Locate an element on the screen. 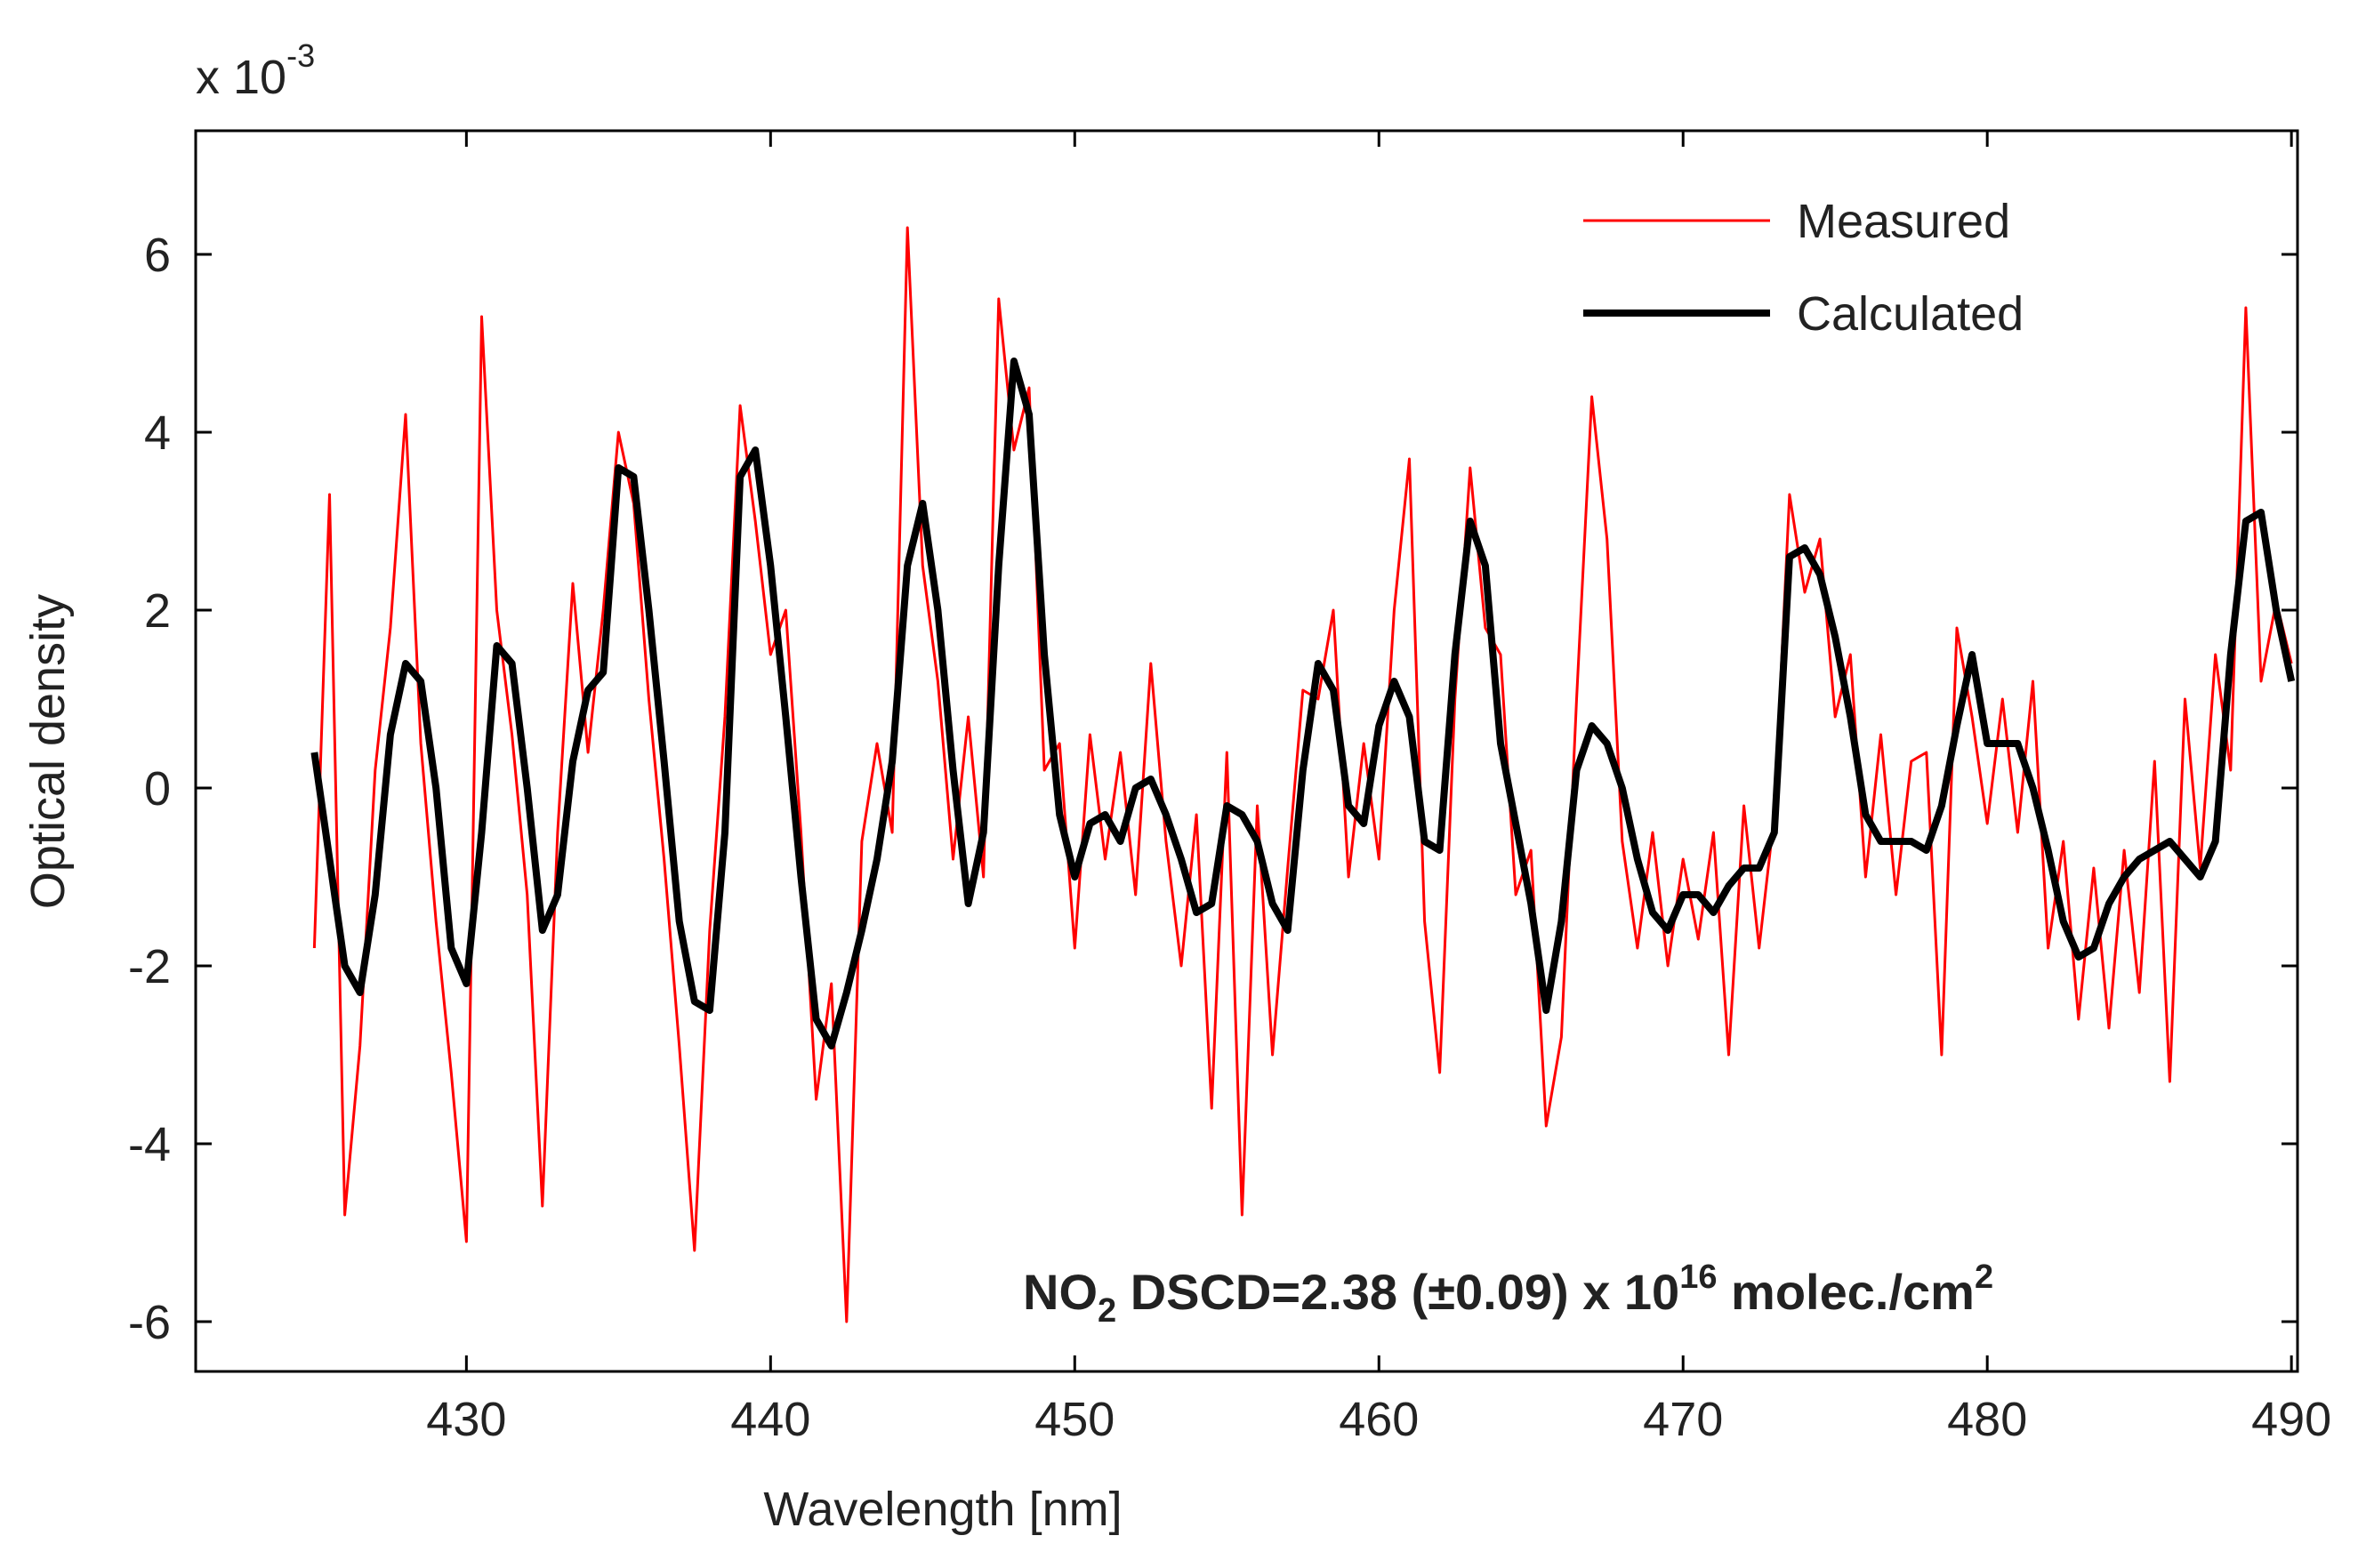 This screenshot has width=2358, height=1568. annotation-part: NO is located at coordinates (1060, 1292).